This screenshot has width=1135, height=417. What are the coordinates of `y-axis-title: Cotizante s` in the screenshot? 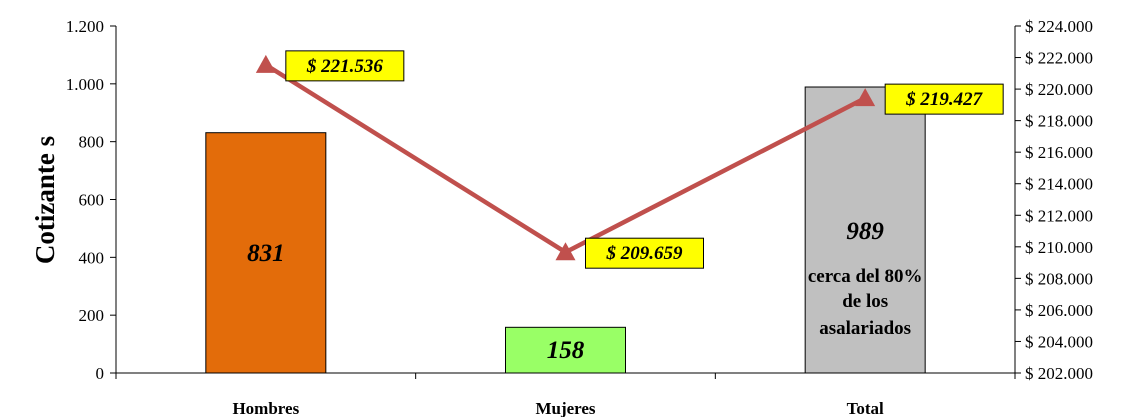 It's located at (45, 200).